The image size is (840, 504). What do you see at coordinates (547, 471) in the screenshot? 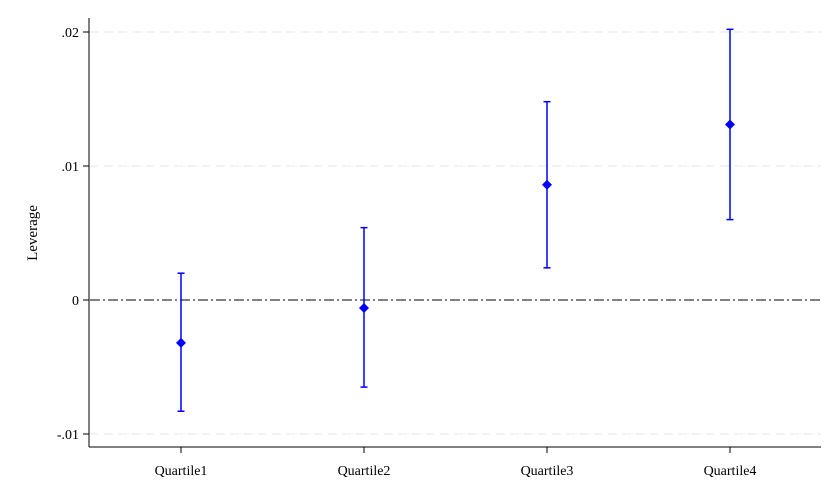
I see `x-tick-label: Quartile3` at bounding box center [547, 471].